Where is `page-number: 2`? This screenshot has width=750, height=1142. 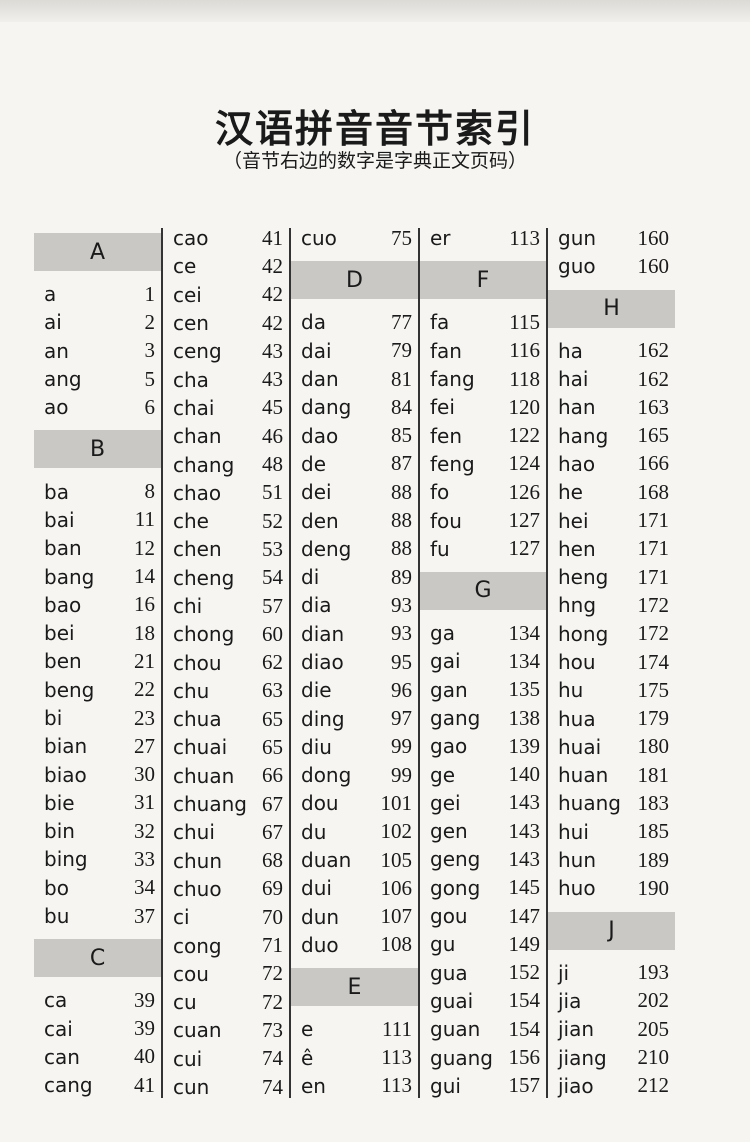 page-number: 2 is located at coordinates (150, 321).